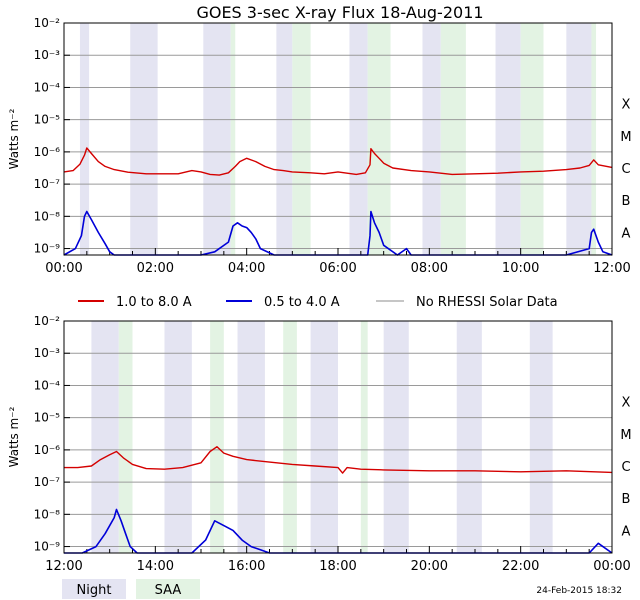  What do you see at coordinates (429, 268) in the screenshot?
I see `x-tick-label: 08:00` at bounding box center [429, 268].